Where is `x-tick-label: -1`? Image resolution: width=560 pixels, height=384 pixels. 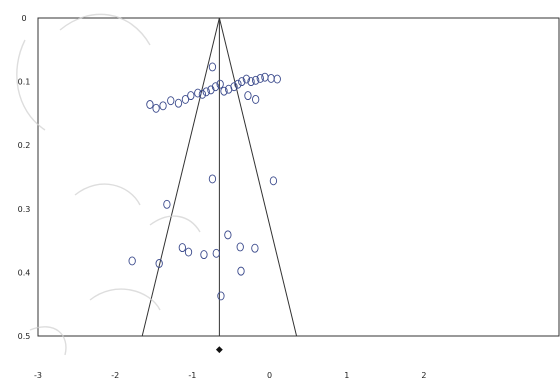
x-tick-label: -1 is located at coordinates (192, 375).